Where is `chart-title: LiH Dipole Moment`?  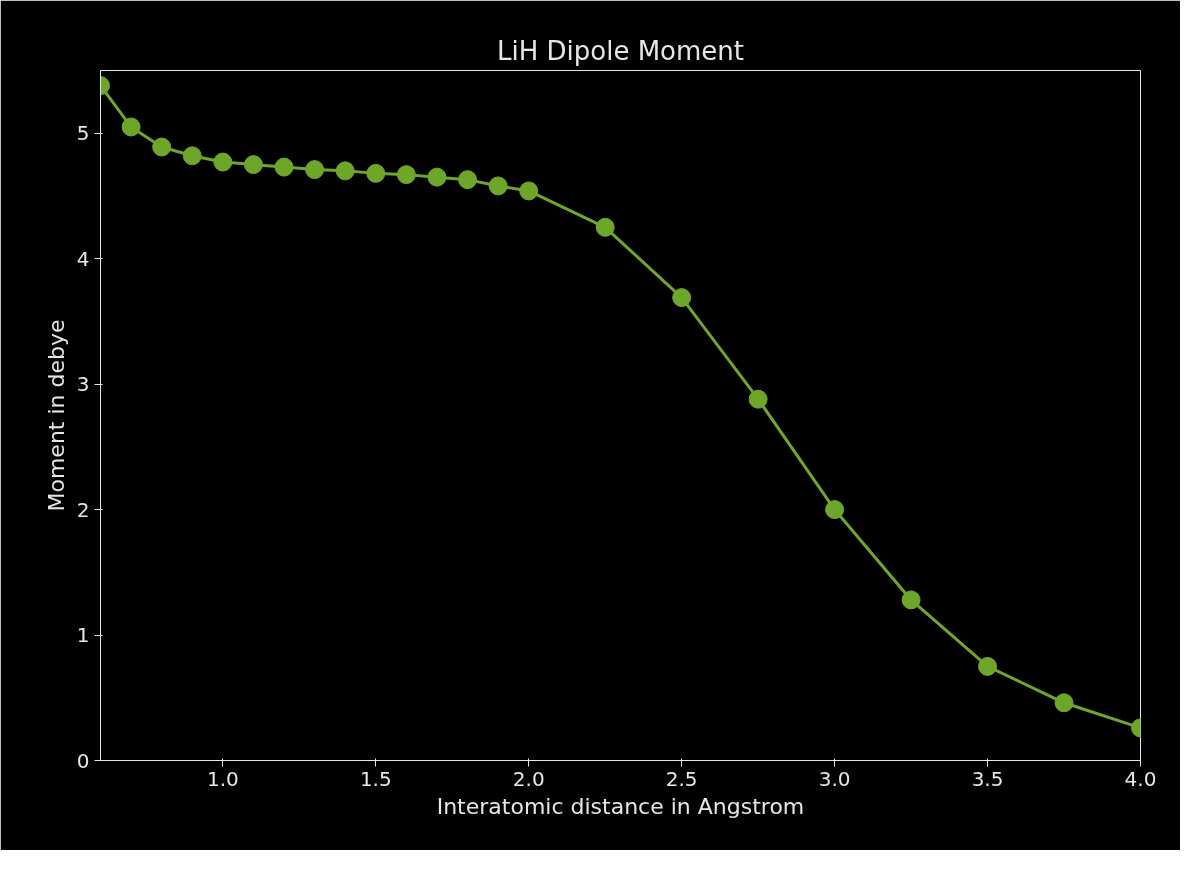
chart-title: LiH Dipole Moment is located at coordinates (620, 50).